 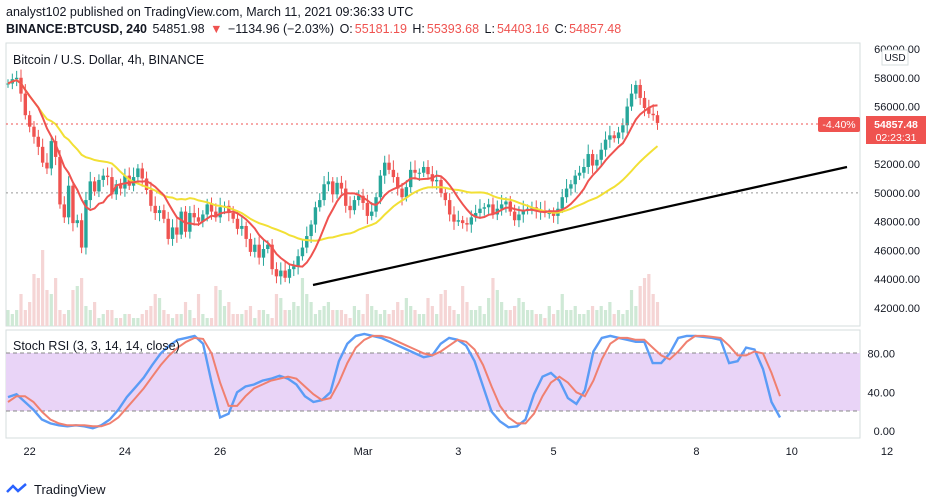 What do you see at coordinates (30, 452) in the screenshot?
I see `time-tick-label: 22` at bounding box center [30, 452].